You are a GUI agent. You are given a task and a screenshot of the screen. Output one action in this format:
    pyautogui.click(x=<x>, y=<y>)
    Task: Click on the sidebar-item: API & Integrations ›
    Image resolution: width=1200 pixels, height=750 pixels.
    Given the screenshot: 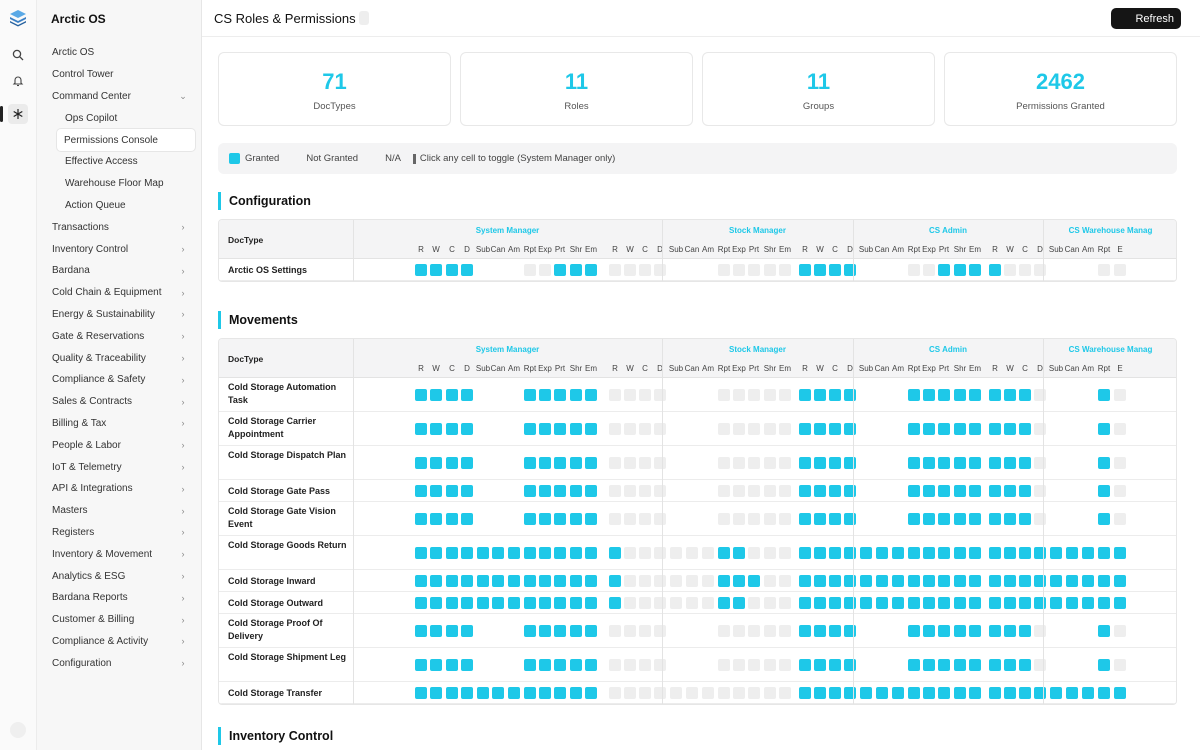 What is the action you would take?
    pyautogui.click(x=120, y=489)
    